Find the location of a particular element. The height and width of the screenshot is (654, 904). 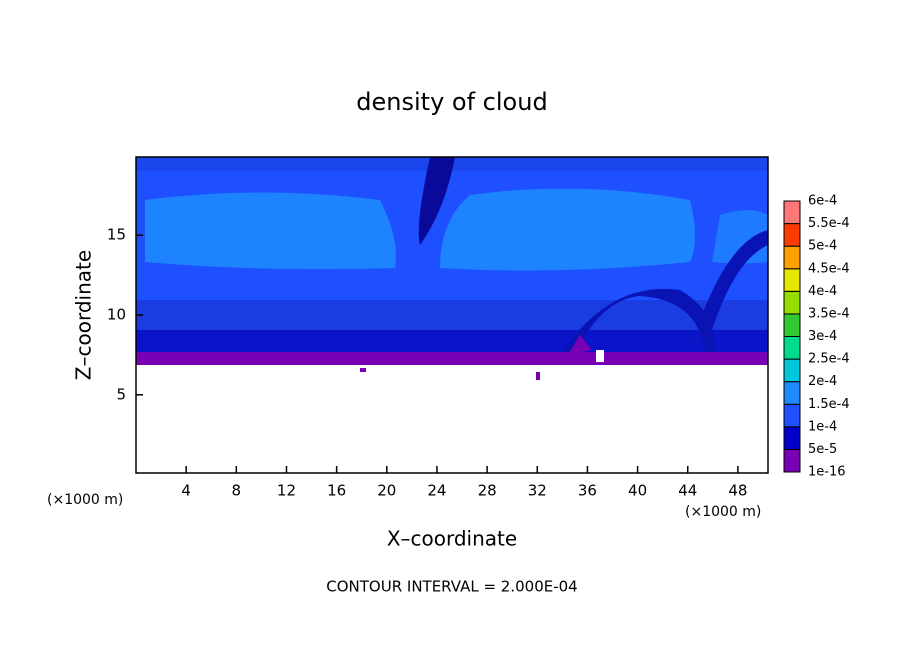

colorbar-label: 5e-4 is located at coordinates (822, 246).